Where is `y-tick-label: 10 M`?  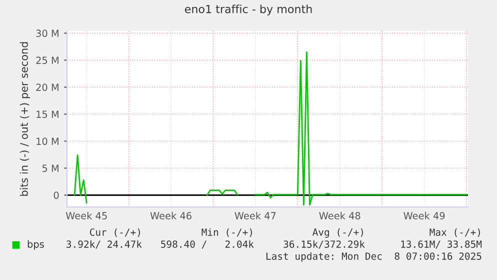
y-tick-label: 10 M is located at coordinates (47, 141).